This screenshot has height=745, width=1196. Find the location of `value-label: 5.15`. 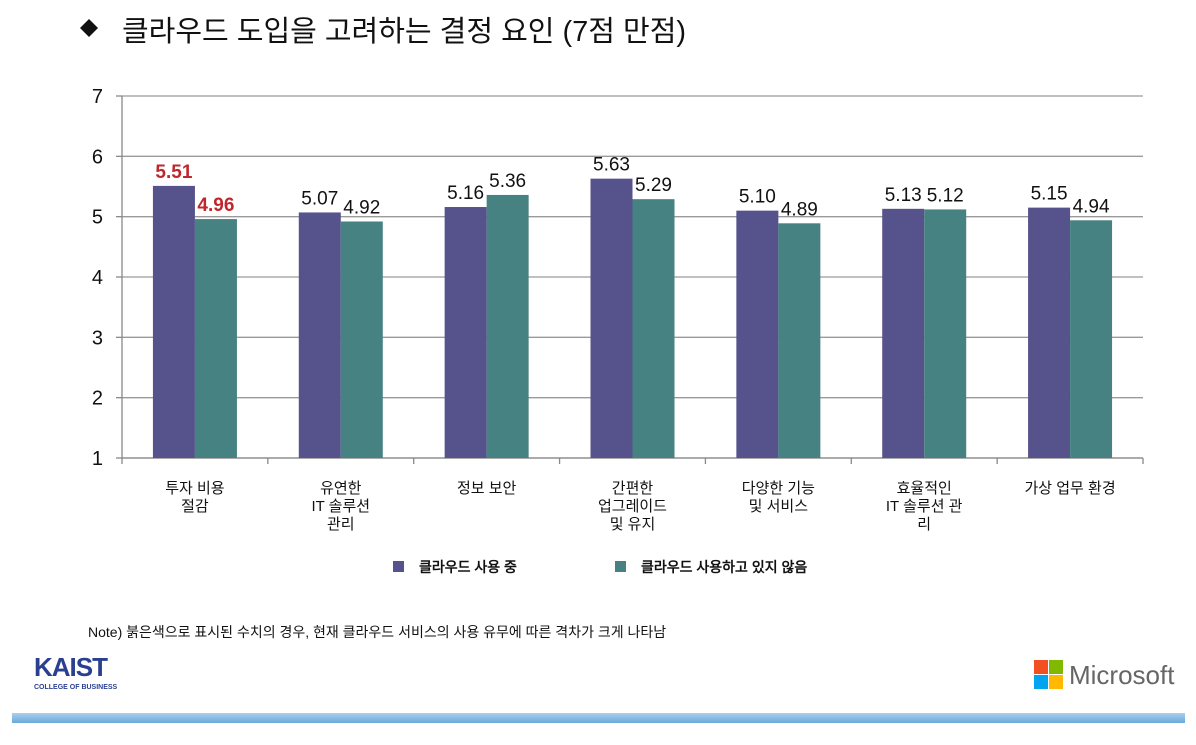

value-label: 5.15 is located at coordinates (1049, 194).